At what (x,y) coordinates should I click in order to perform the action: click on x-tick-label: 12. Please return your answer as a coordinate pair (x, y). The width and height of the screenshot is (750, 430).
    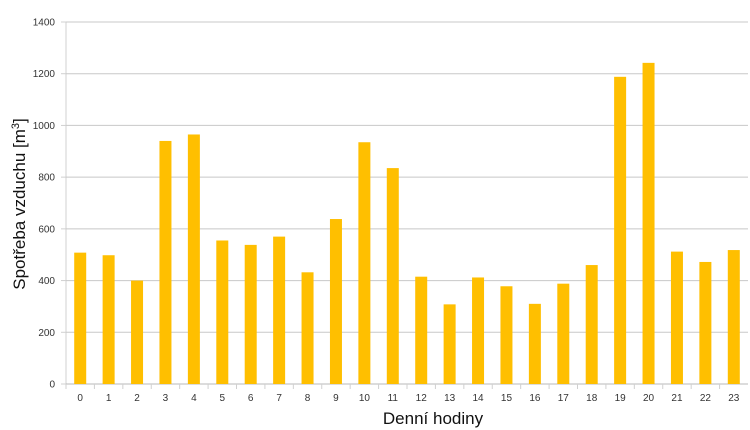
    Looking at the image, I should click on (422, 398).